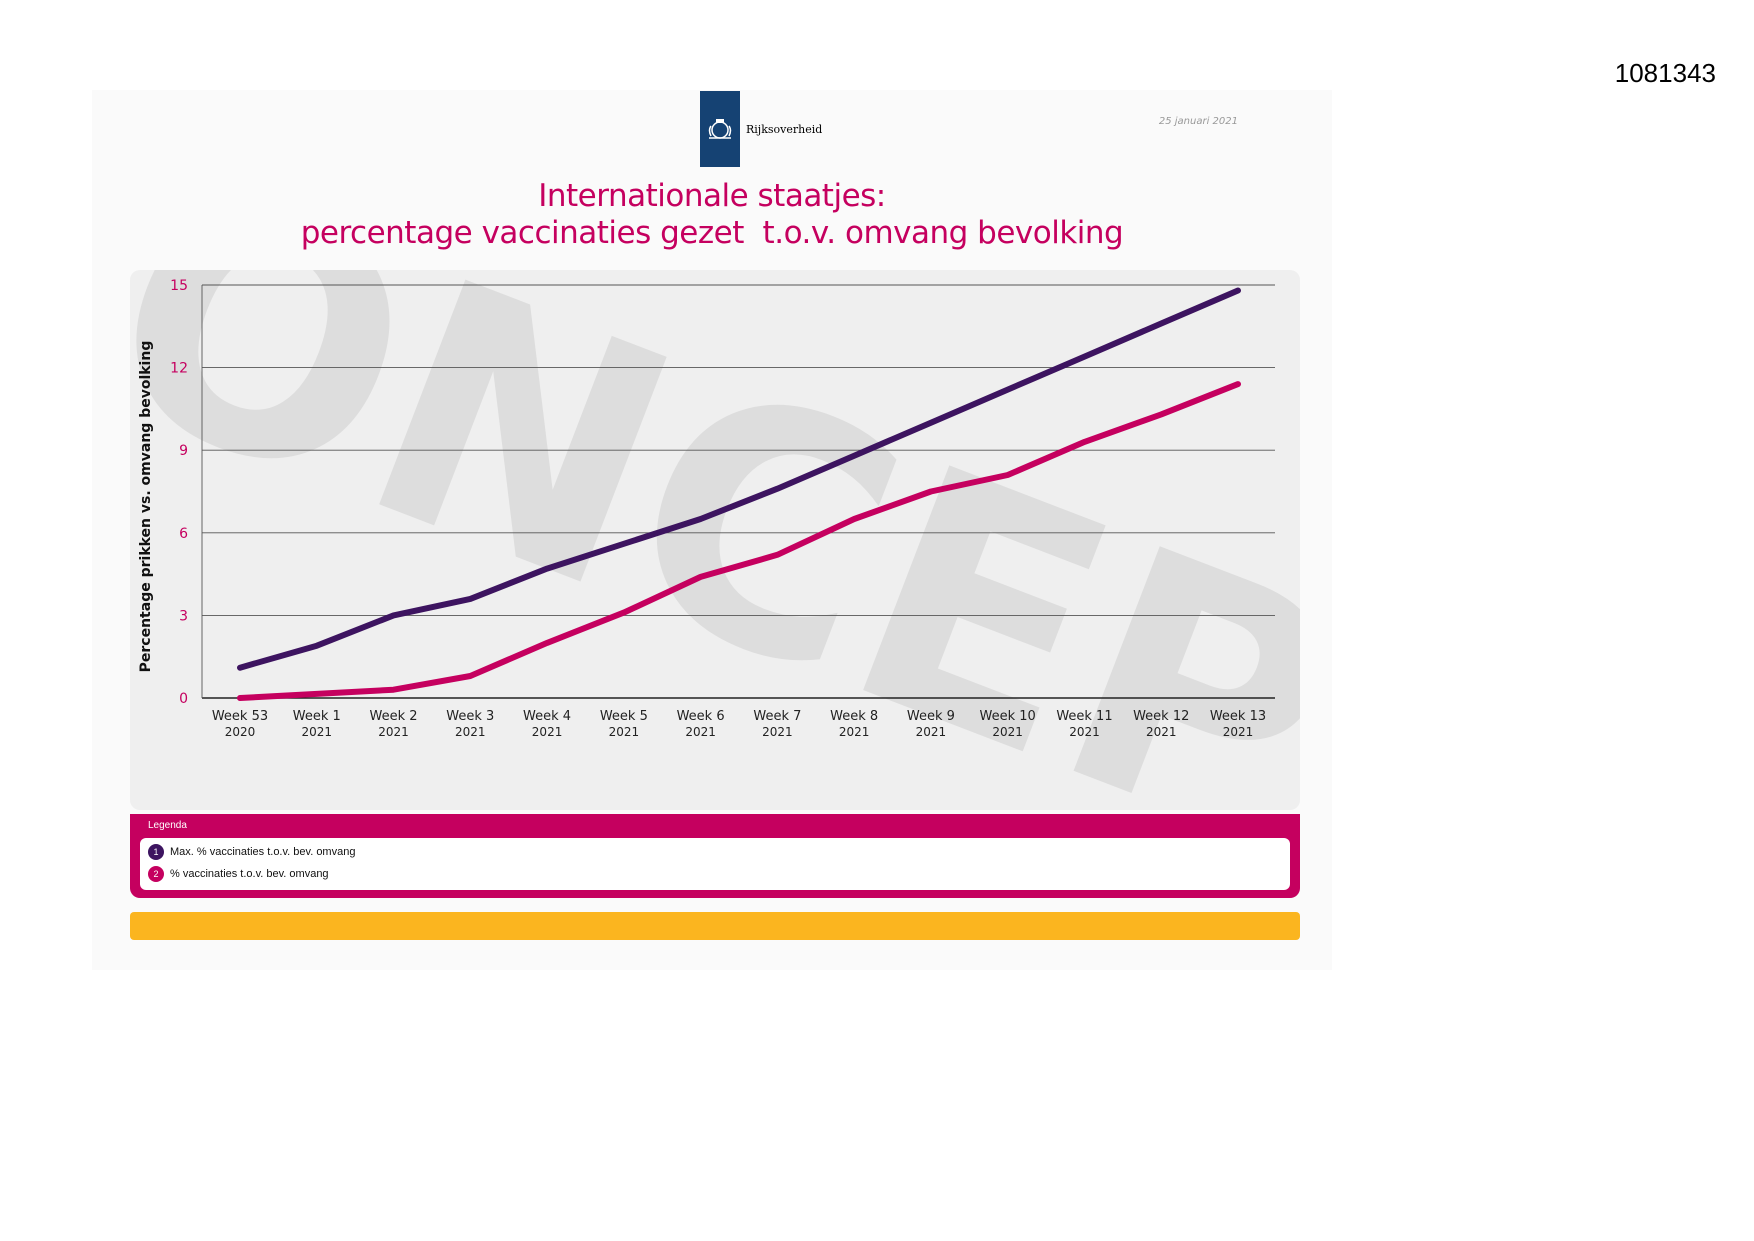  Describe the element at coordinates (854, 716) in the screenshot. I see `x-tick-label: Week 8` at that location.